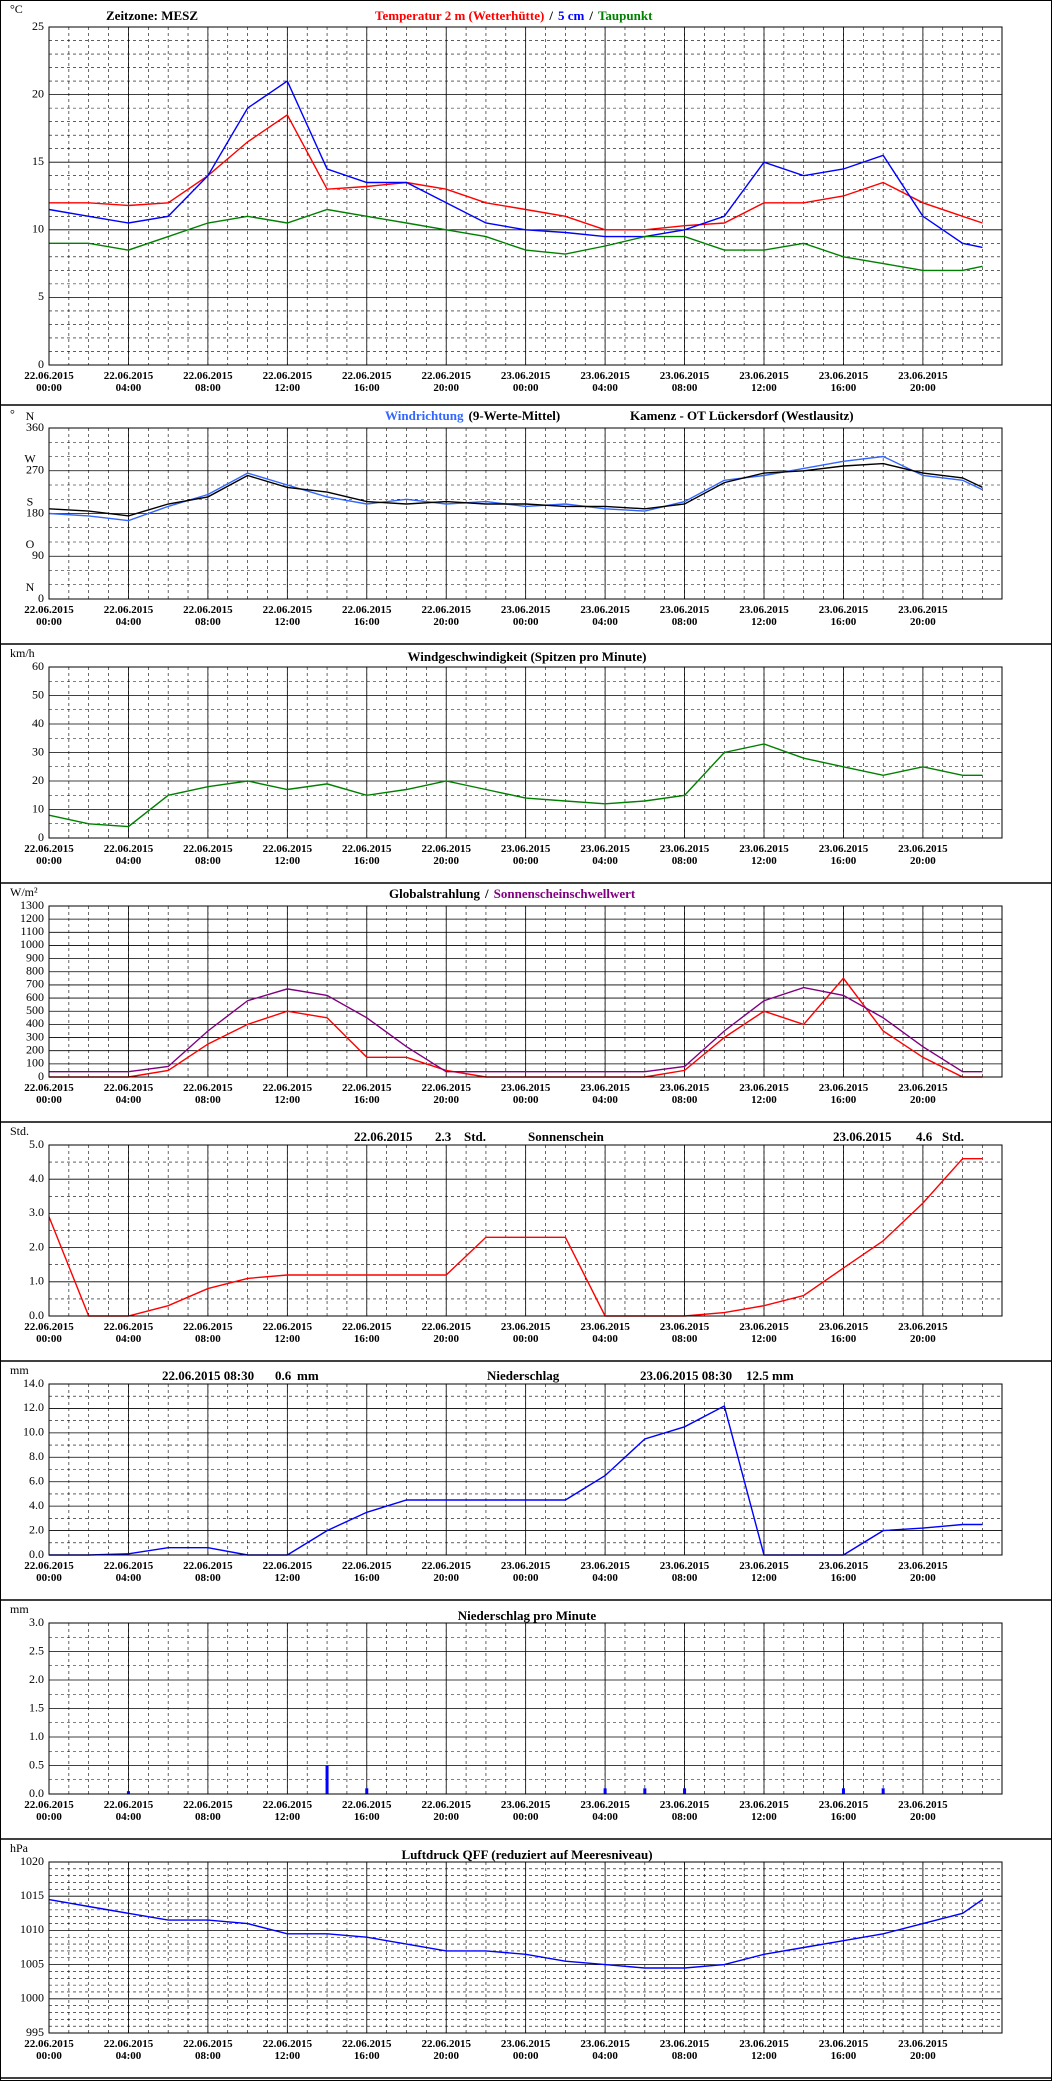  I want to click on y-tick-label: 200, so click(35, 1049).